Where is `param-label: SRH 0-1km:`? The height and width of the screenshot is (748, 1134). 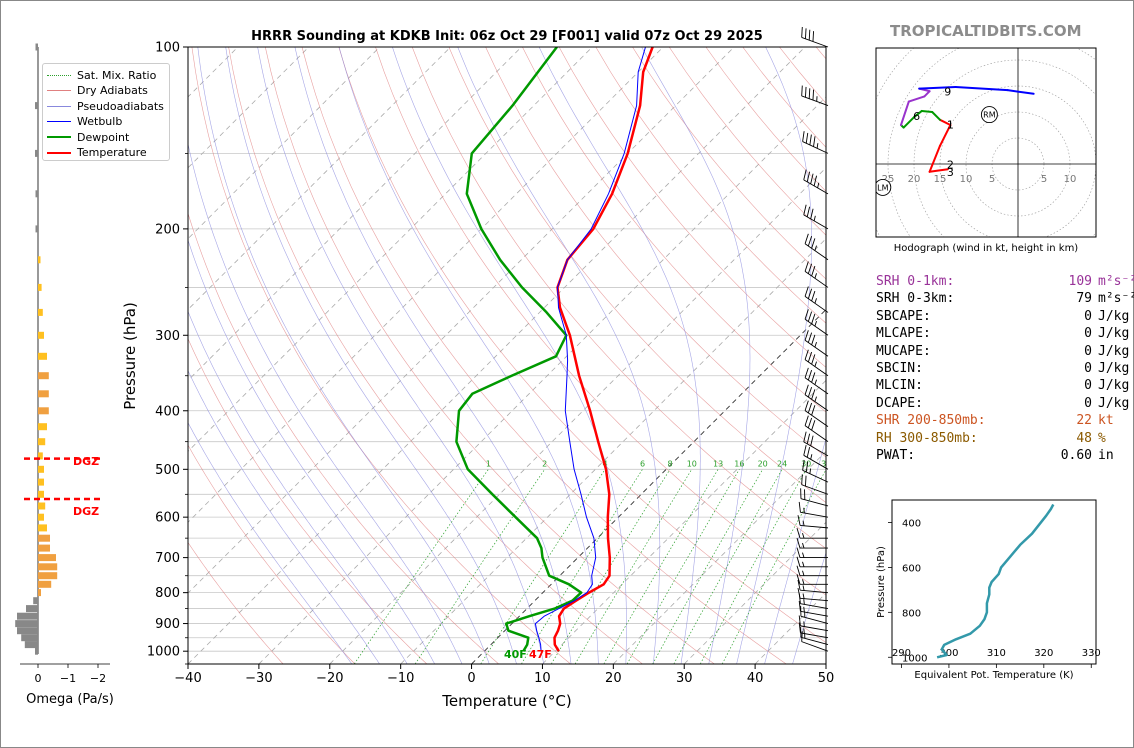 param-label: SRH 0-1km: is located at coordinates (915, 281).